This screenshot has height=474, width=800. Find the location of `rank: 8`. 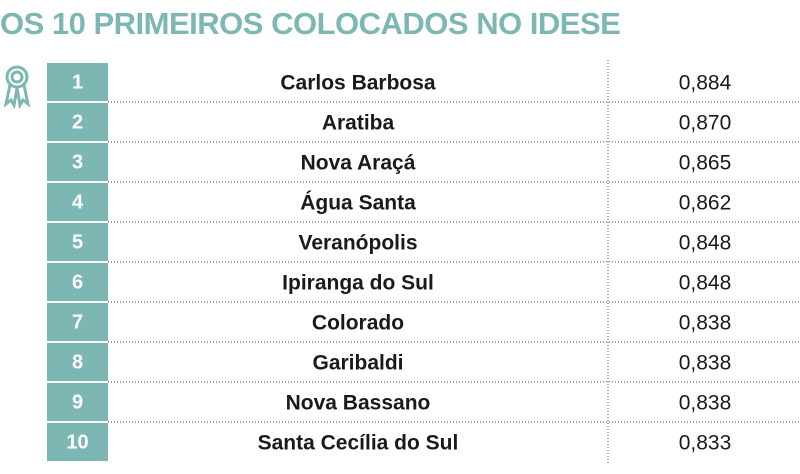

rank: 8 is located at coordinates (77, 362).